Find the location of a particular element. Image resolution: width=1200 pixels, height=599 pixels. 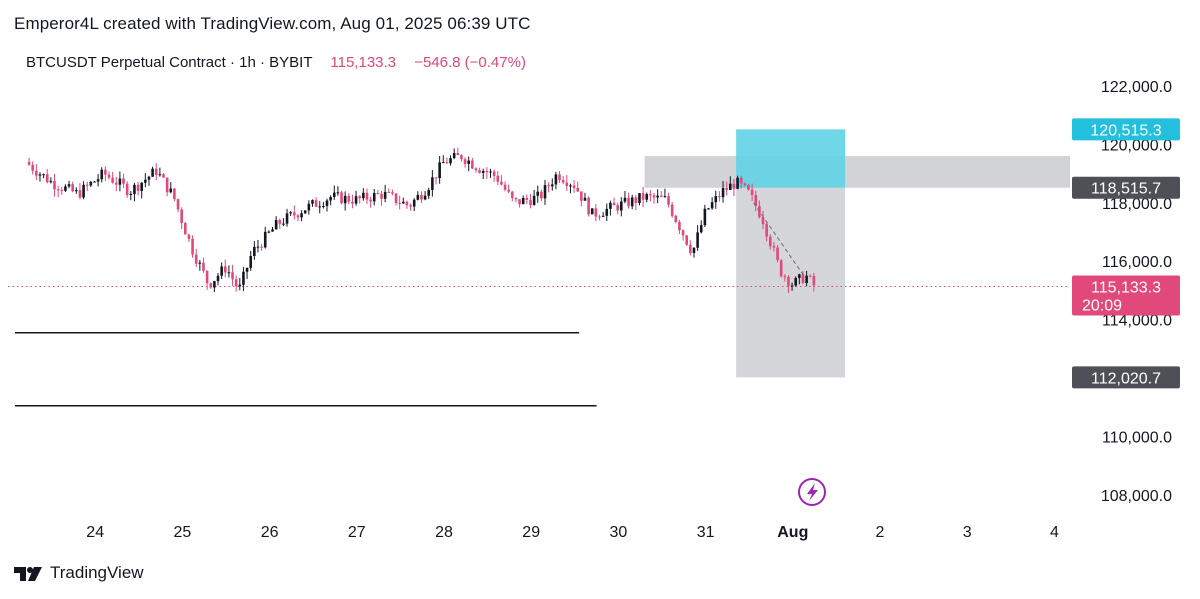

target-zone is located at coordinates (791, 158).